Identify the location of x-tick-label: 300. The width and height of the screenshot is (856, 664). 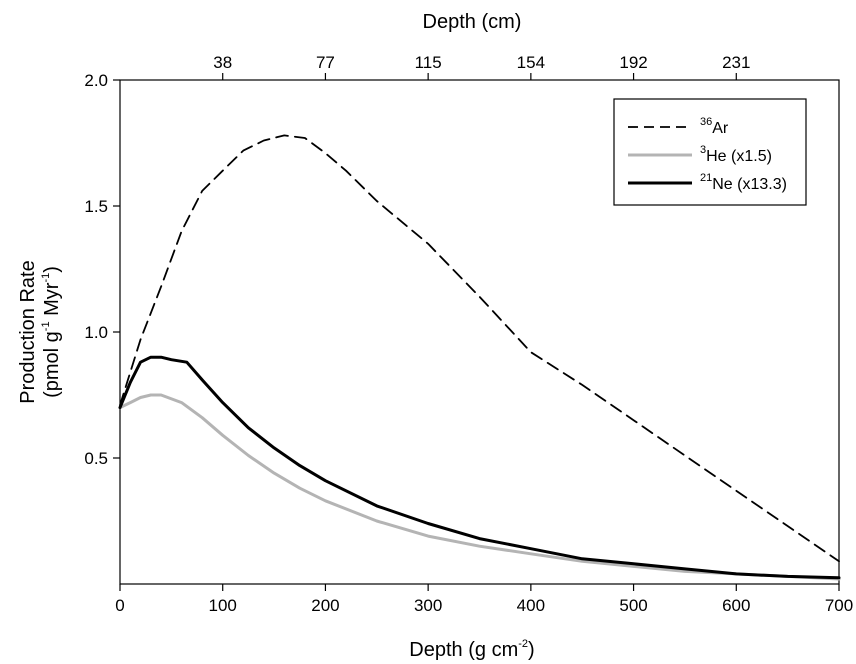
(428, 605).